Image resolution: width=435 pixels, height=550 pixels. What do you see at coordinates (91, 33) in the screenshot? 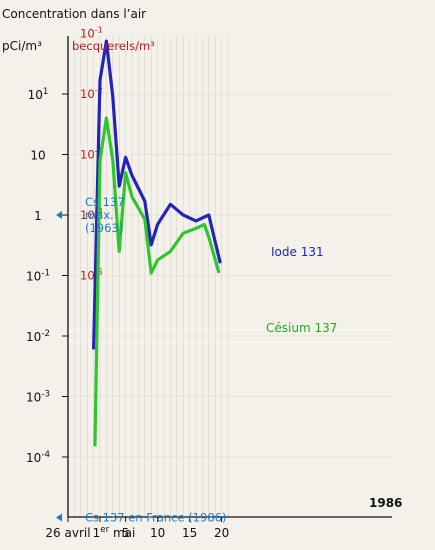
I see `y-tick-label-becquerels: 10-1` at bounding box center [91, 33].